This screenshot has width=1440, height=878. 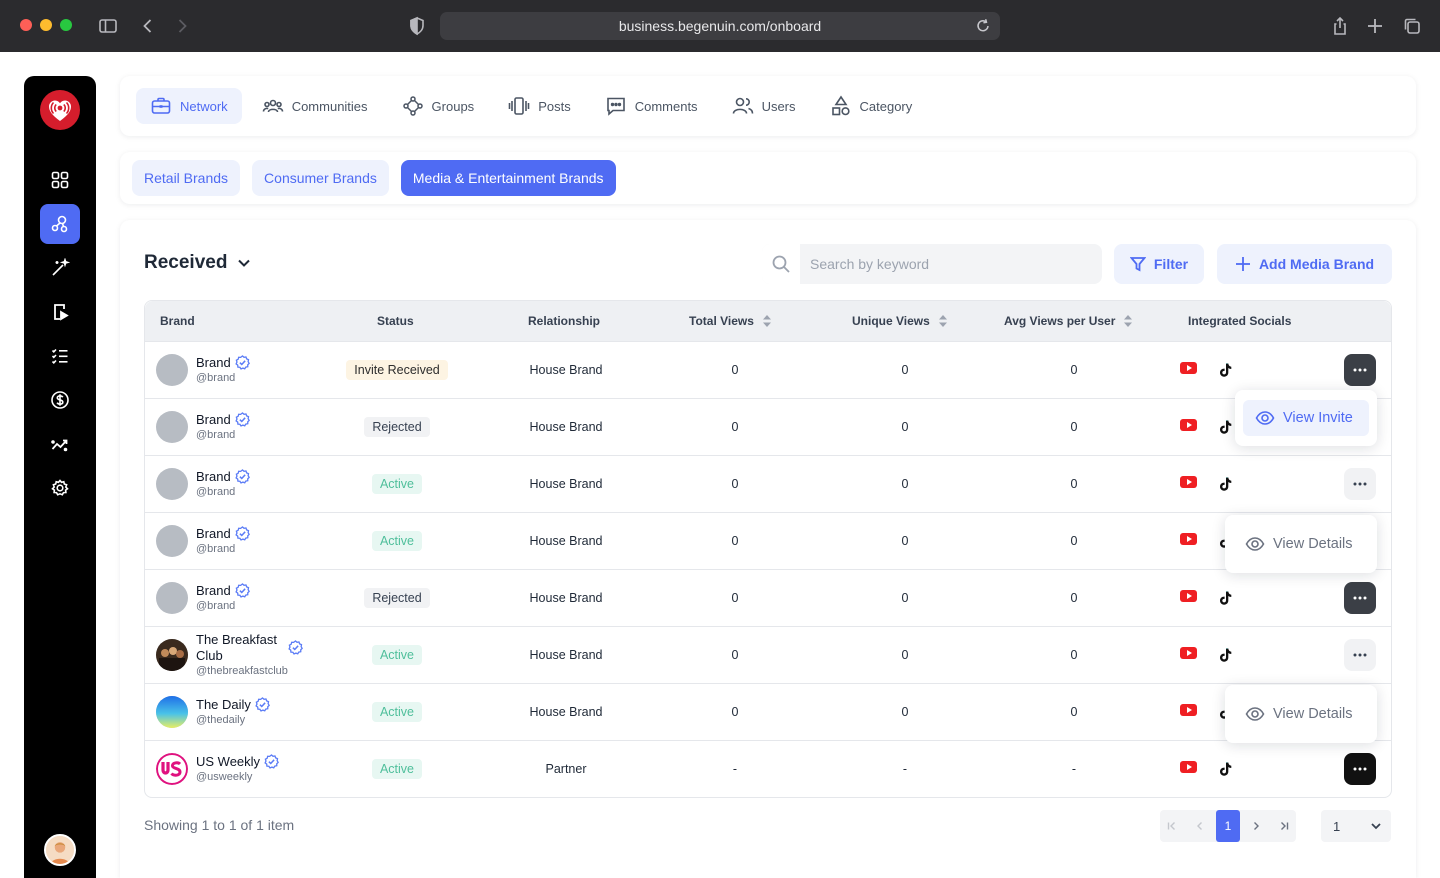 I want to click on brand-name: The Breakfast Club, so click(x=249, y=648).